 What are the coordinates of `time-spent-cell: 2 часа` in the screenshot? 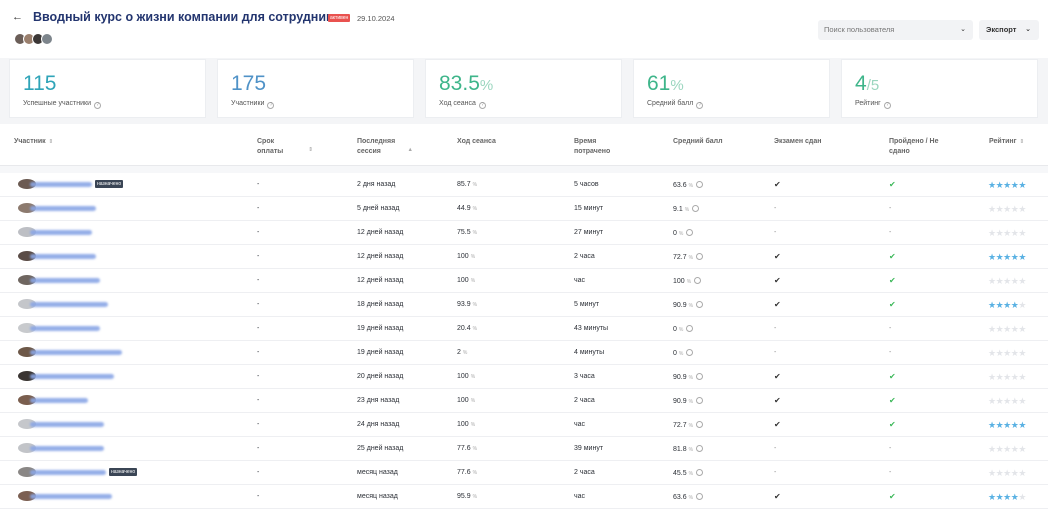 It's located at (584, 256).